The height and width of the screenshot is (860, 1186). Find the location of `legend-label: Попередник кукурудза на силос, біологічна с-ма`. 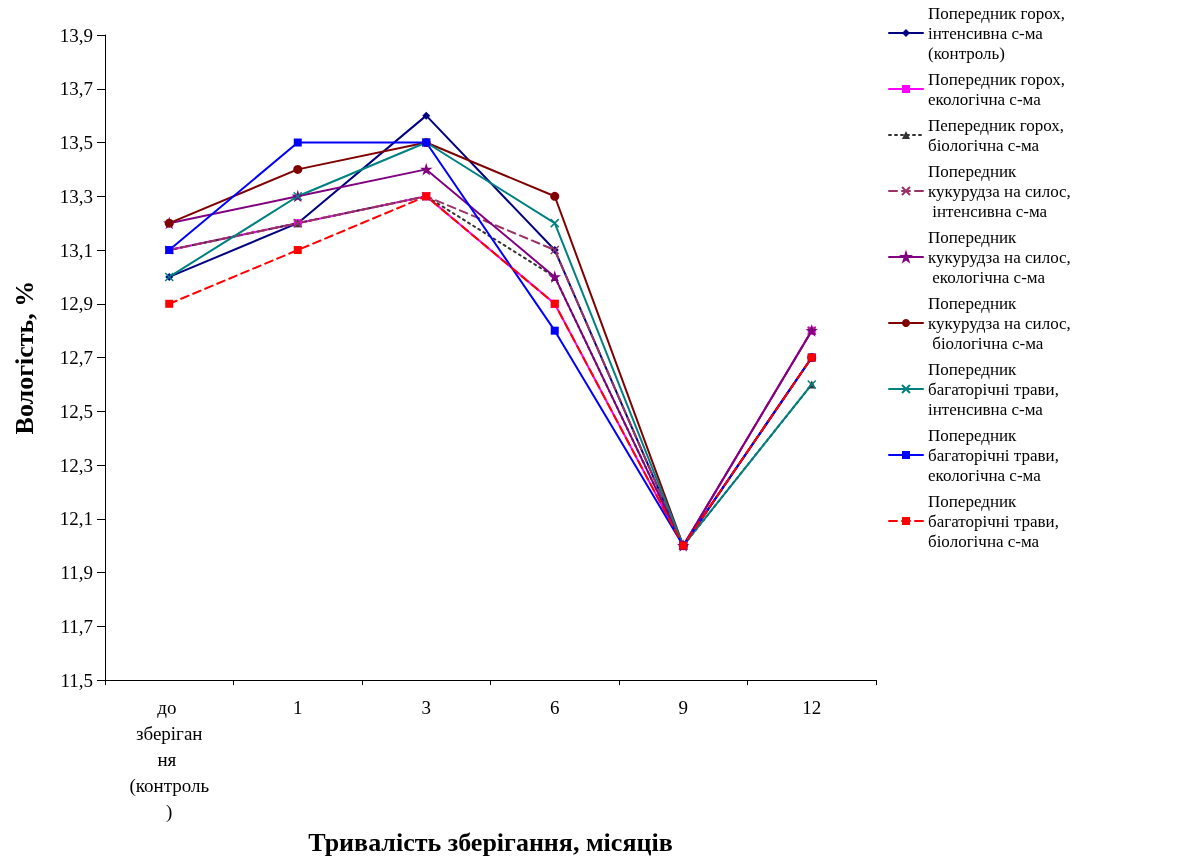

legend-label: Попередник кукурудза на силос, біологічна с-ма is located at coordinates (999, 323).